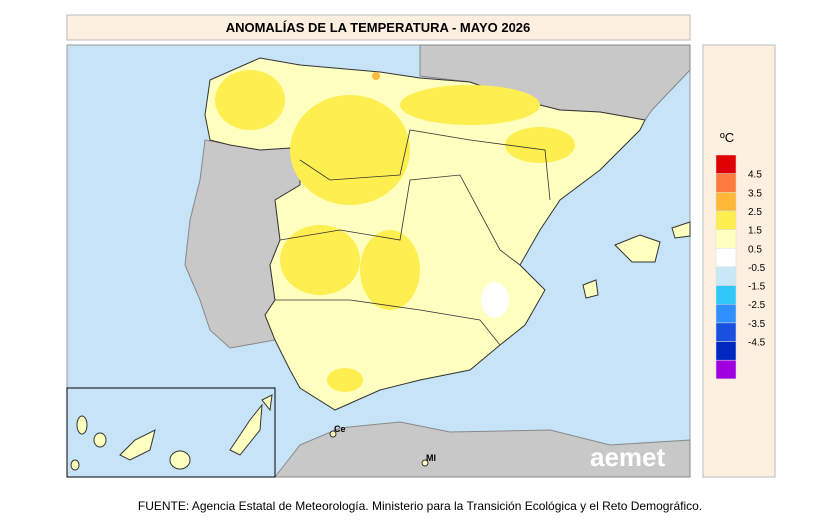 The height and width of the screenshot is (528, 820). I want to click on city-label: Ml, so click(431, 458).